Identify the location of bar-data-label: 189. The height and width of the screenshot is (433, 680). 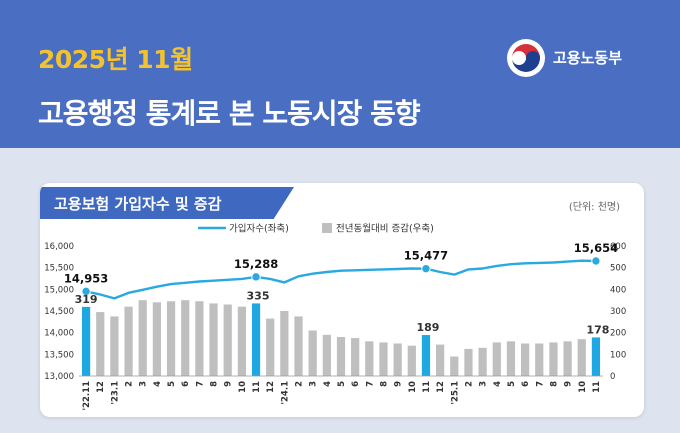
(427, 327).